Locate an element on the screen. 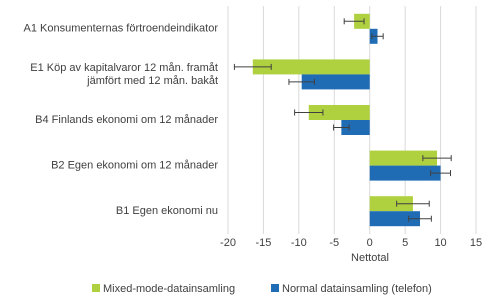 The width and height of the screenshot is (492, 302). x-tick-label: 10 is located at coordinates (440, 243).